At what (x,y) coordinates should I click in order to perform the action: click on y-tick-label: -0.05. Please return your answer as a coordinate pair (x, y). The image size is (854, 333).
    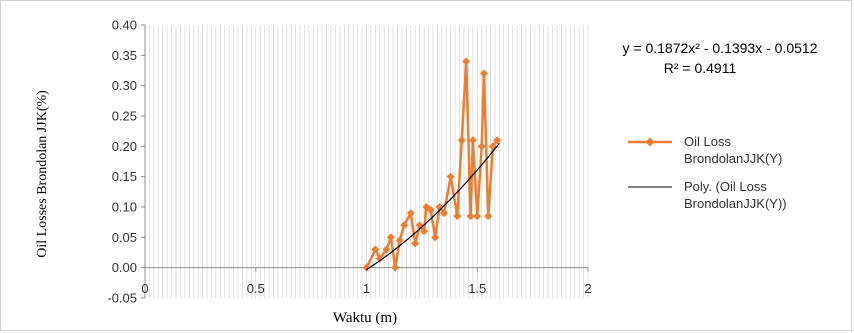
    Looking at the image, I should click on (122, 298).